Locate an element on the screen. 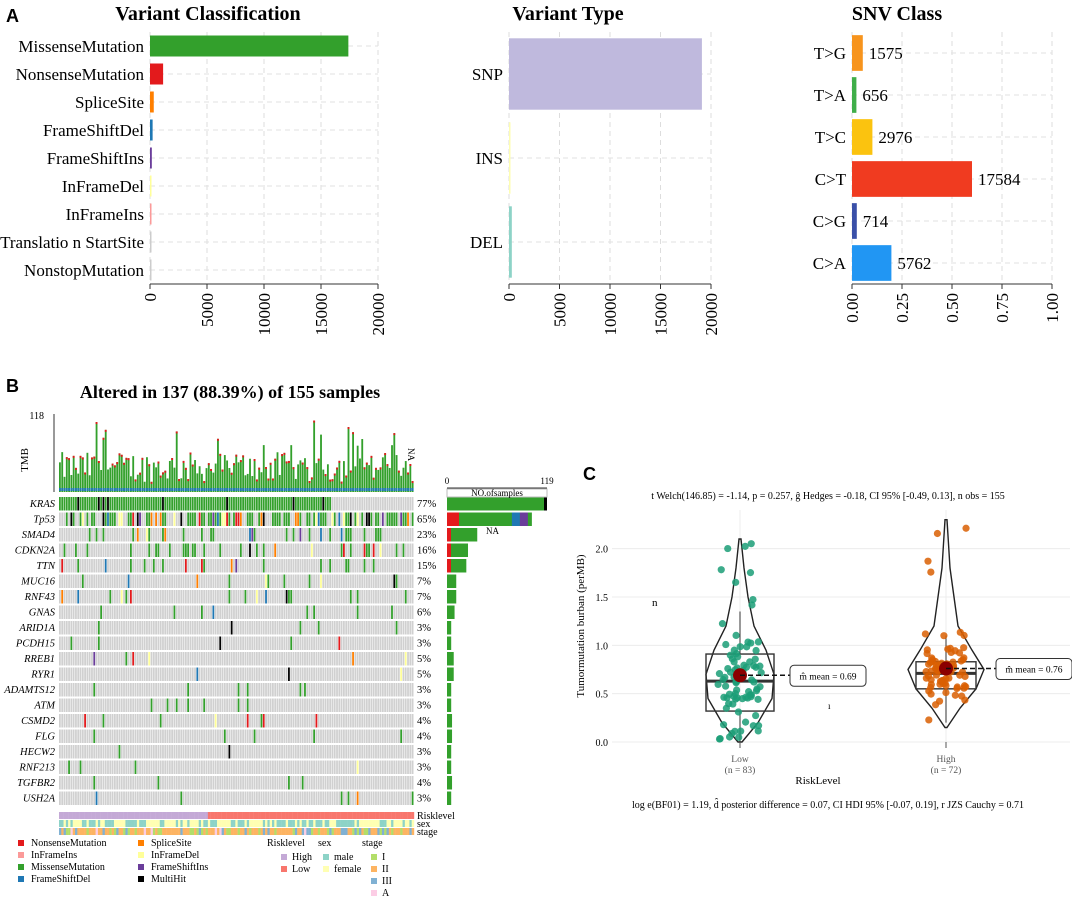 Image resolution: width=1072 pixels, height=908 pixels. category-label: SpliceSite is located at coordinates (109, 102).